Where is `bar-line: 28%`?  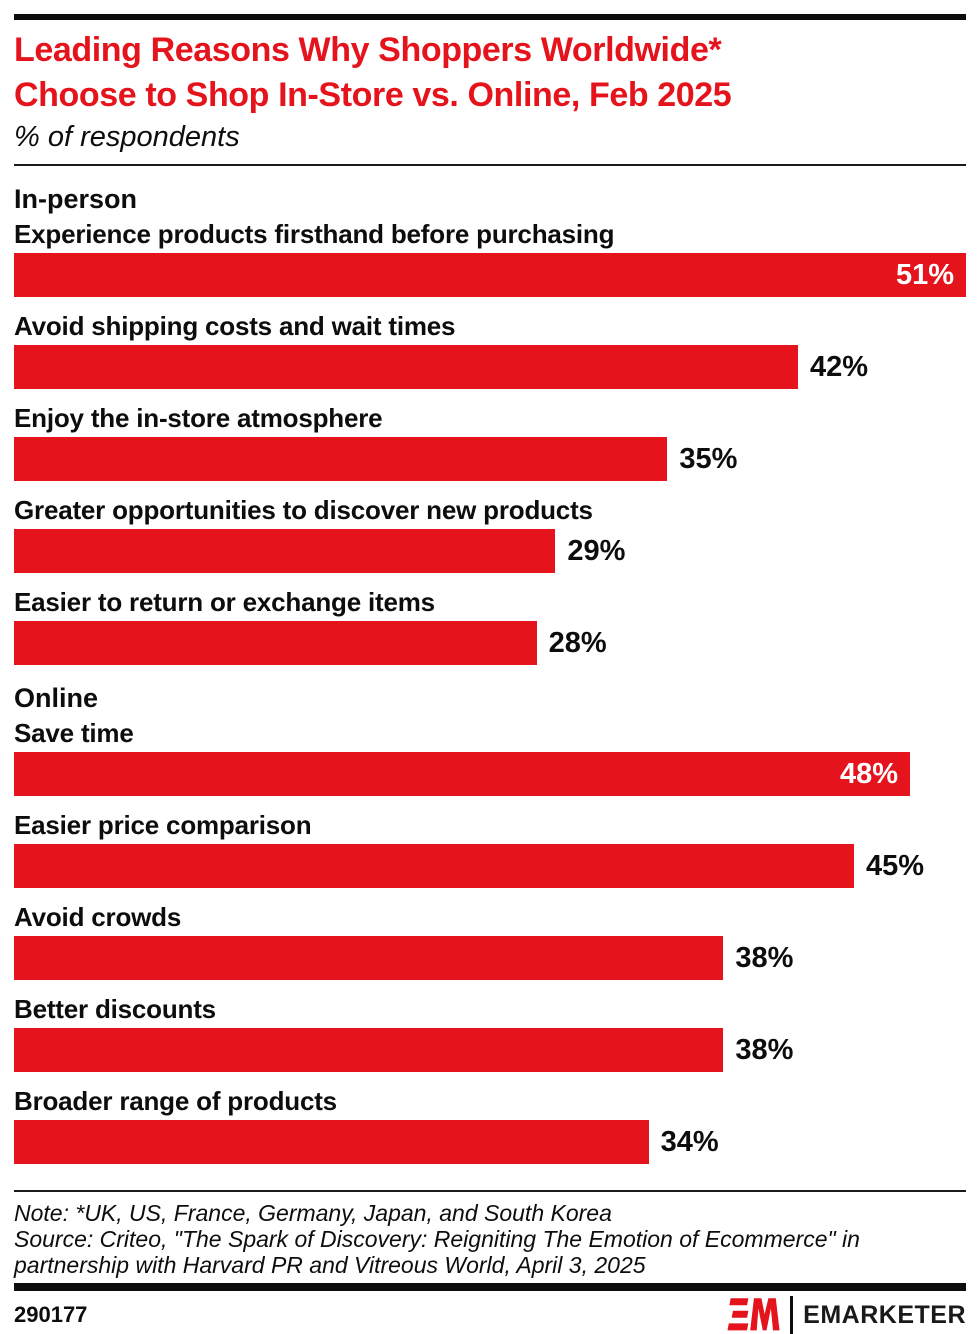 bar-line: 28% is located at coordinates (490, 643).